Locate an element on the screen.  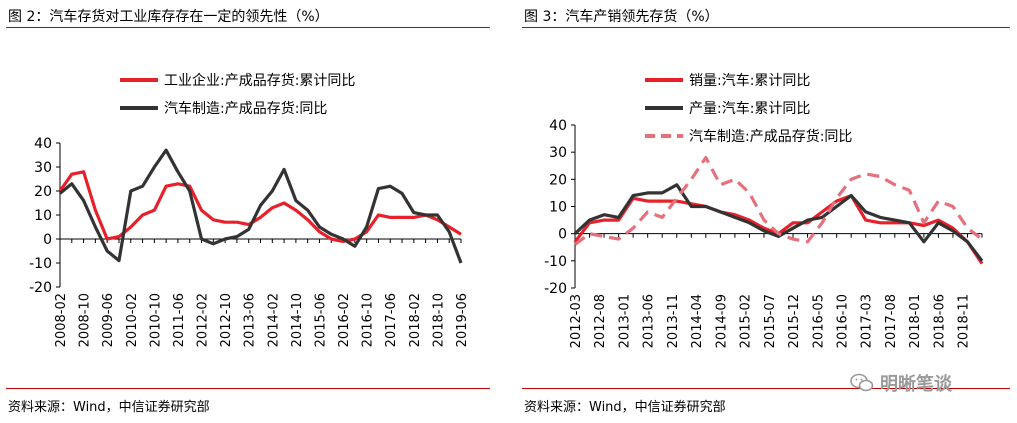
right-chart-title: 图 3：汽车产销领先存货（%） is located at coordinates (621, 17).